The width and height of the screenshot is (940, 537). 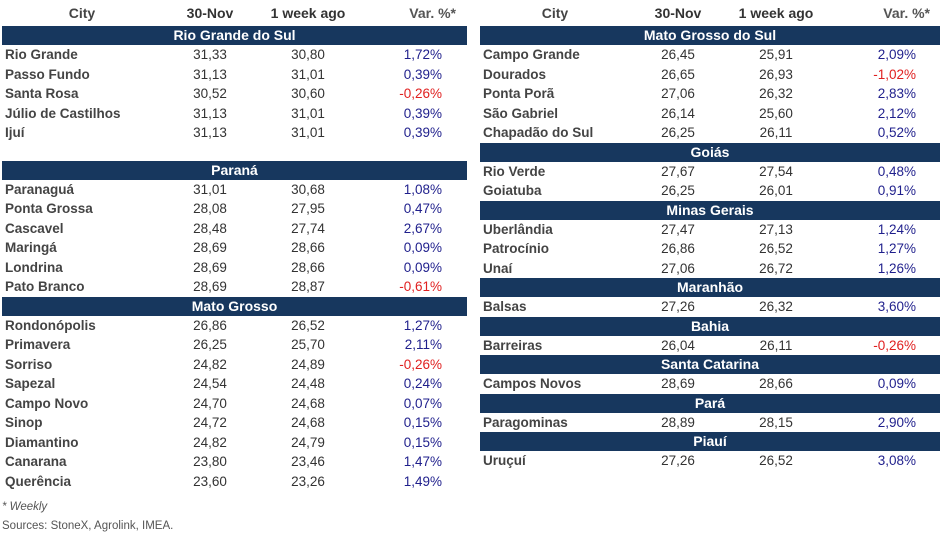 I want to click on price-current: 31,01, so click(x=210, y=189).